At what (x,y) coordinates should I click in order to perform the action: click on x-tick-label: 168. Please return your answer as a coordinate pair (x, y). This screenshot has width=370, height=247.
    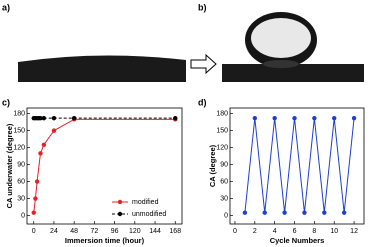
    Looking at the image, I should click on (175, 231).